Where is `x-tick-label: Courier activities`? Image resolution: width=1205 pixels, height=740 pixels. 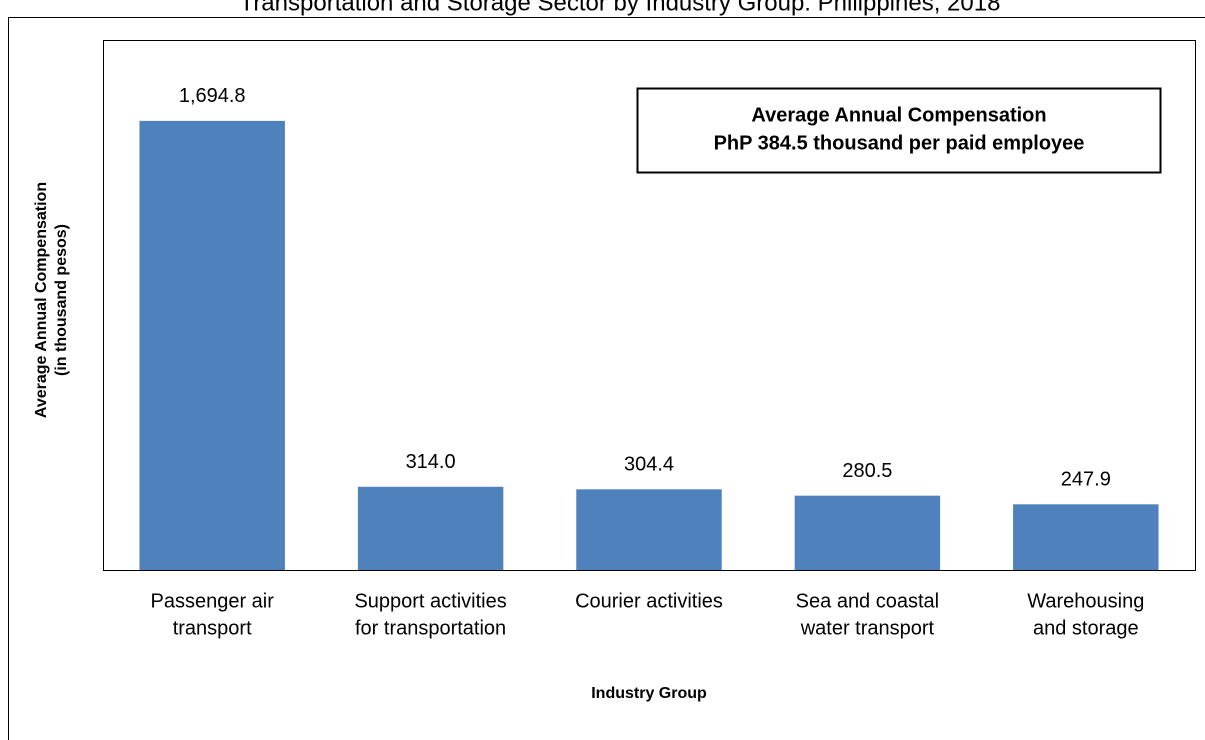
x-tick-label: Courier activities is located at coordinates (649, 601).